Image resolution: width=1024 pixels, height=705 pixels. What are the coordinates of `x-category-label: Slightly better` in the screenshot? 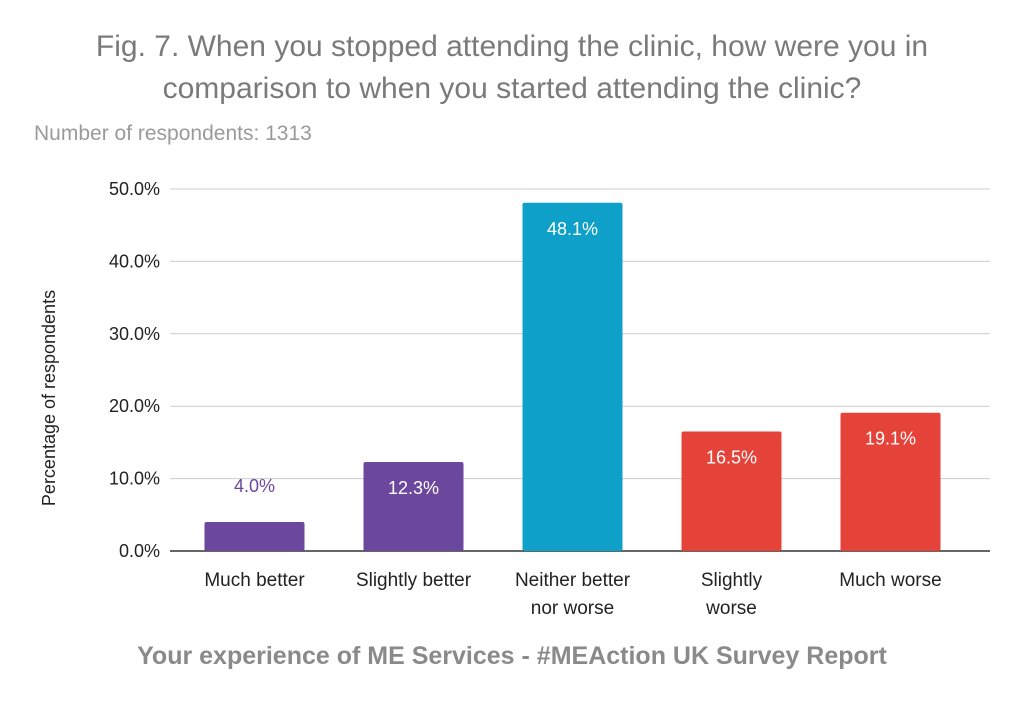 It's located at (414, 580).